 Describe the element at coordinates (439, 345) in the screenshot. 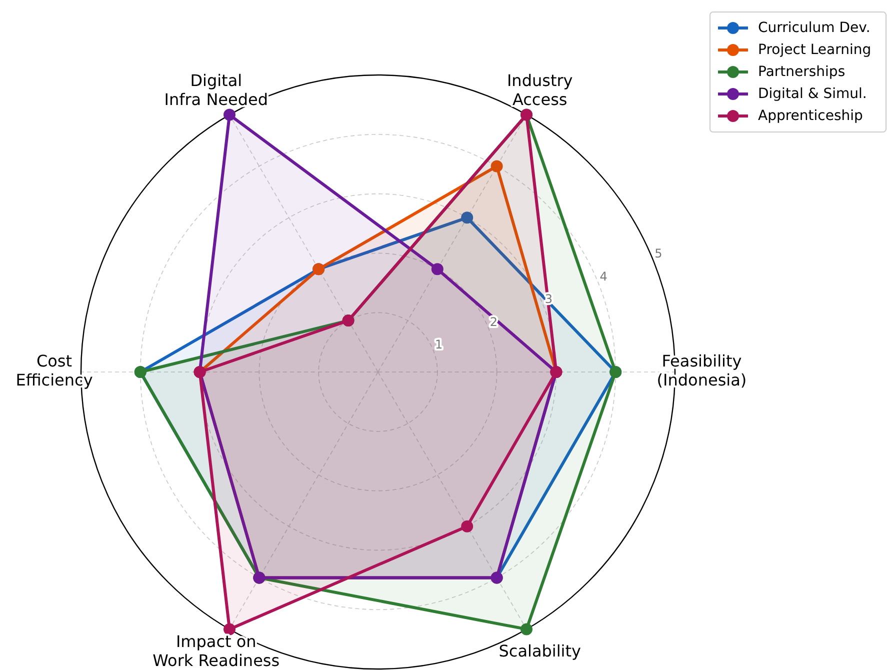

I see `y-tick-label: 1` at that location.